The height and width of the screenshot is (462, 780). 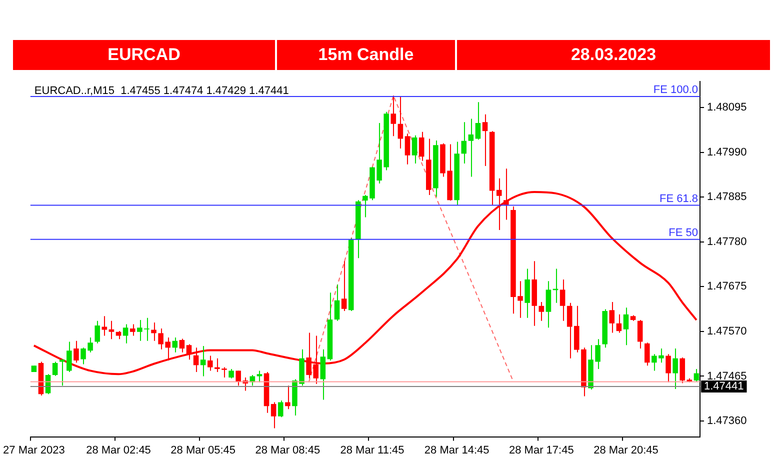 I want to click on x-tick-label: 27 Mar 2023, so click(x=34, y=450).